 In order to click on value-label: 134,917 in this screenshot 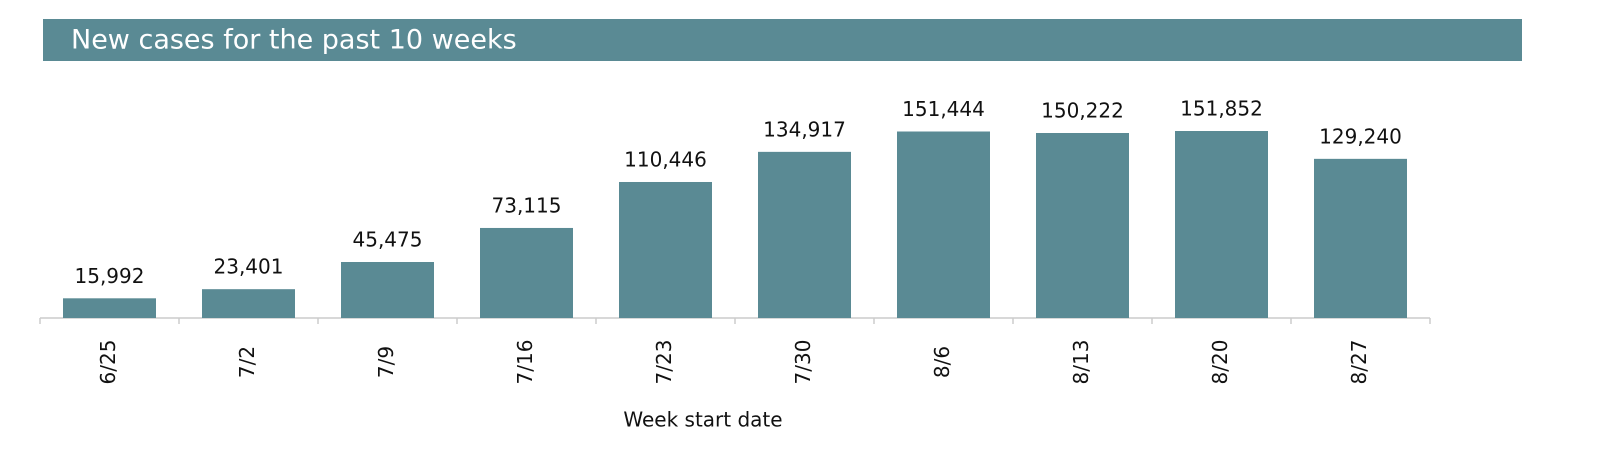, I will do `click(804, 129)`.